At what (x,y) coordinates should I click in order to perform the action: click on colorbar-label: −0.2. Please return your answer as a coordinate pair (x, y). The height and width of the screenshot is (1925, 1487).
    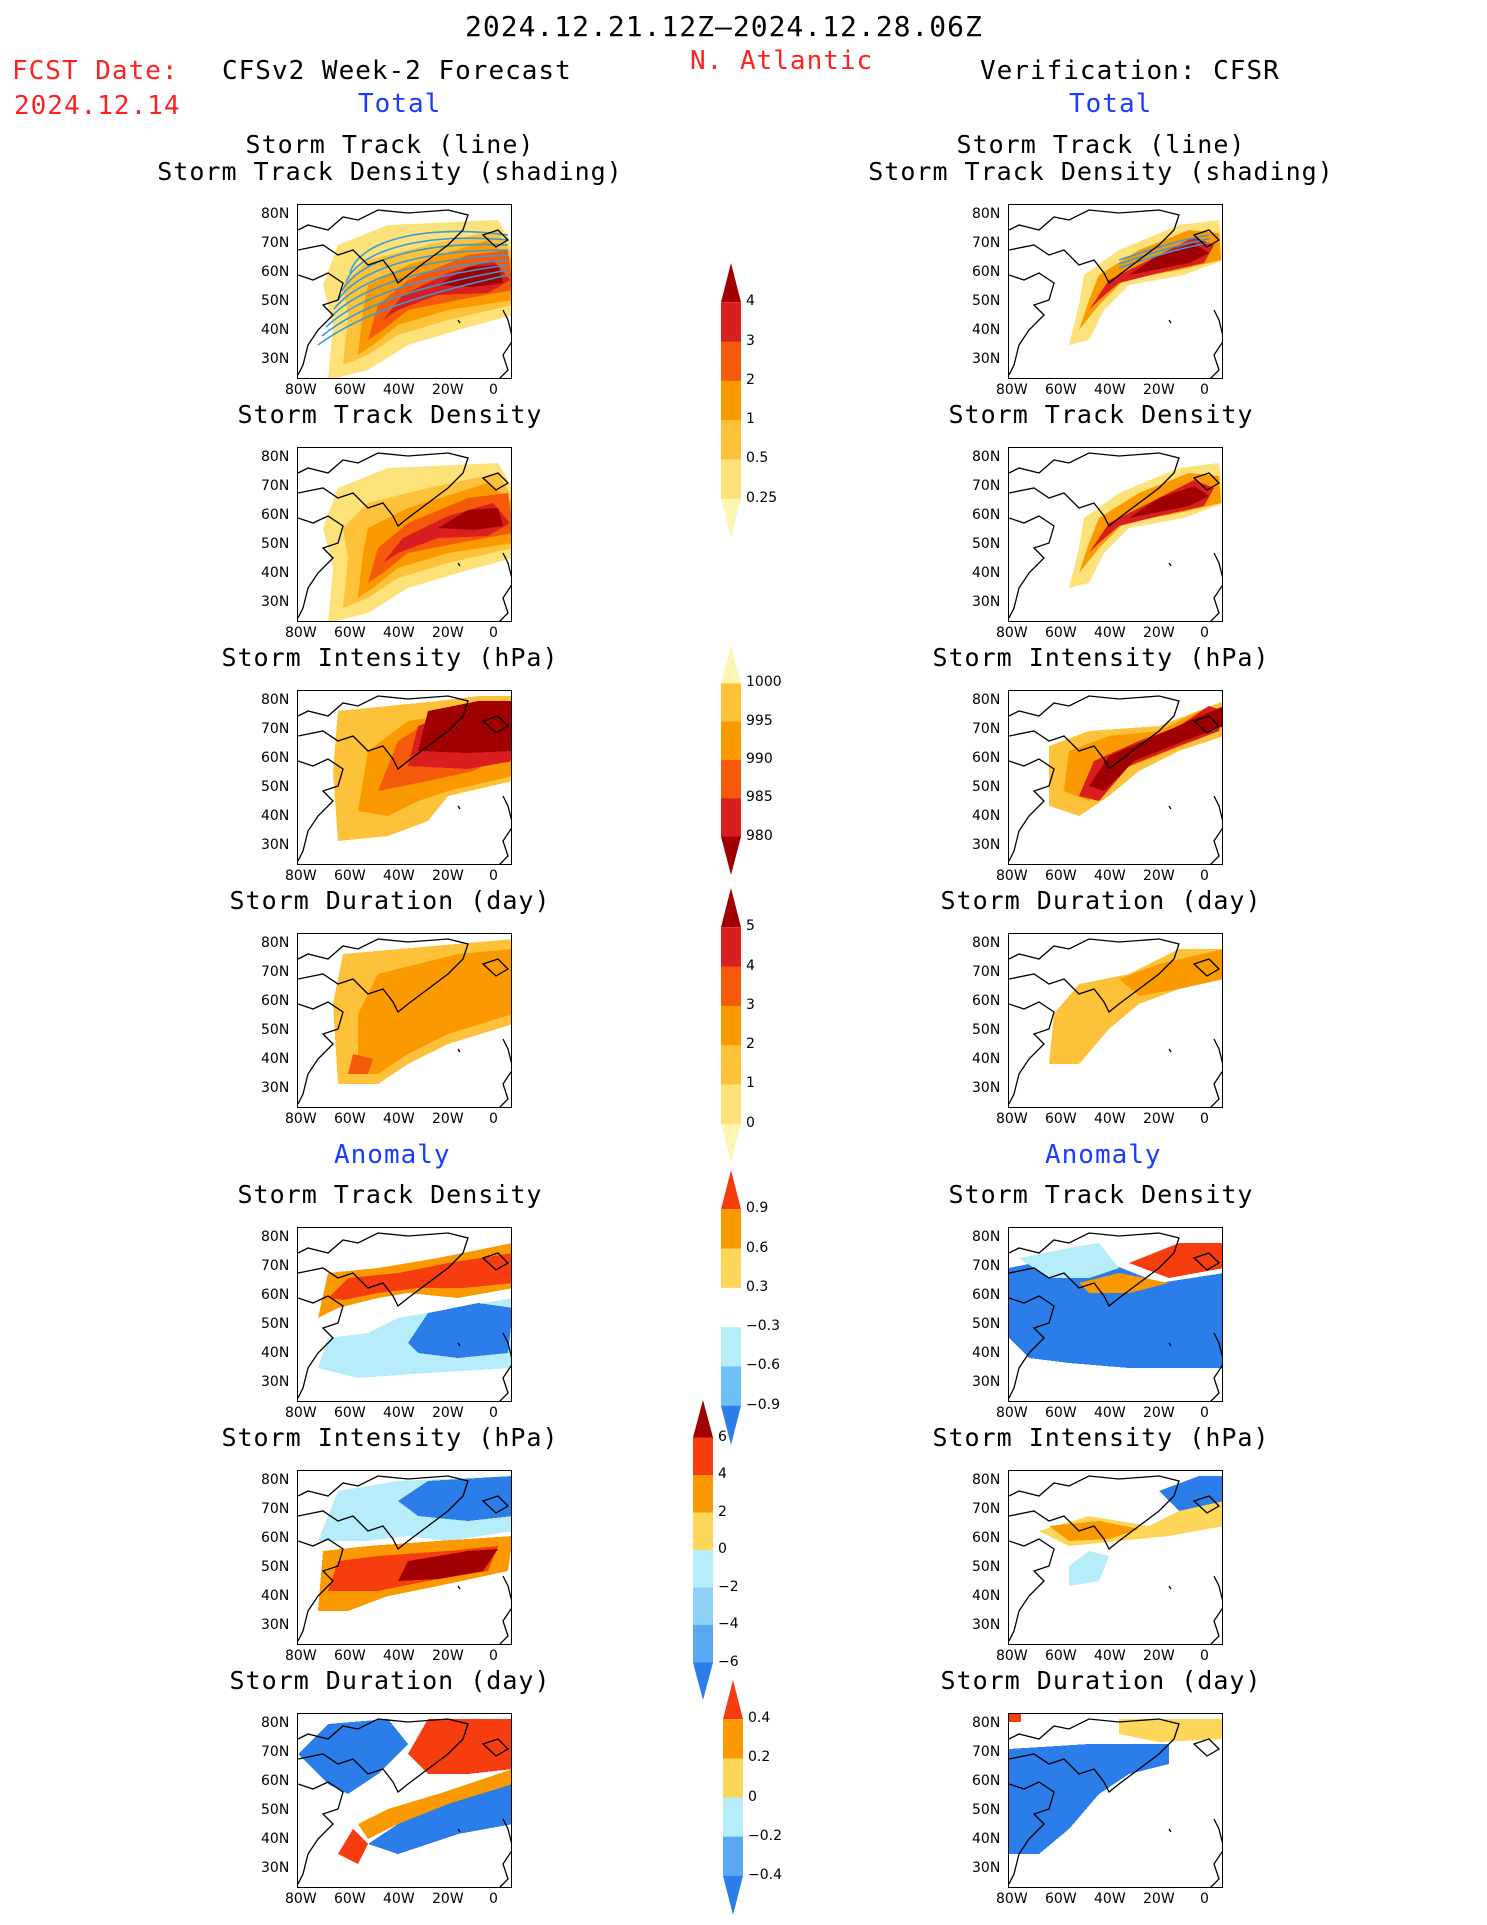
    Looking at the image, I should click on (765, 1835).